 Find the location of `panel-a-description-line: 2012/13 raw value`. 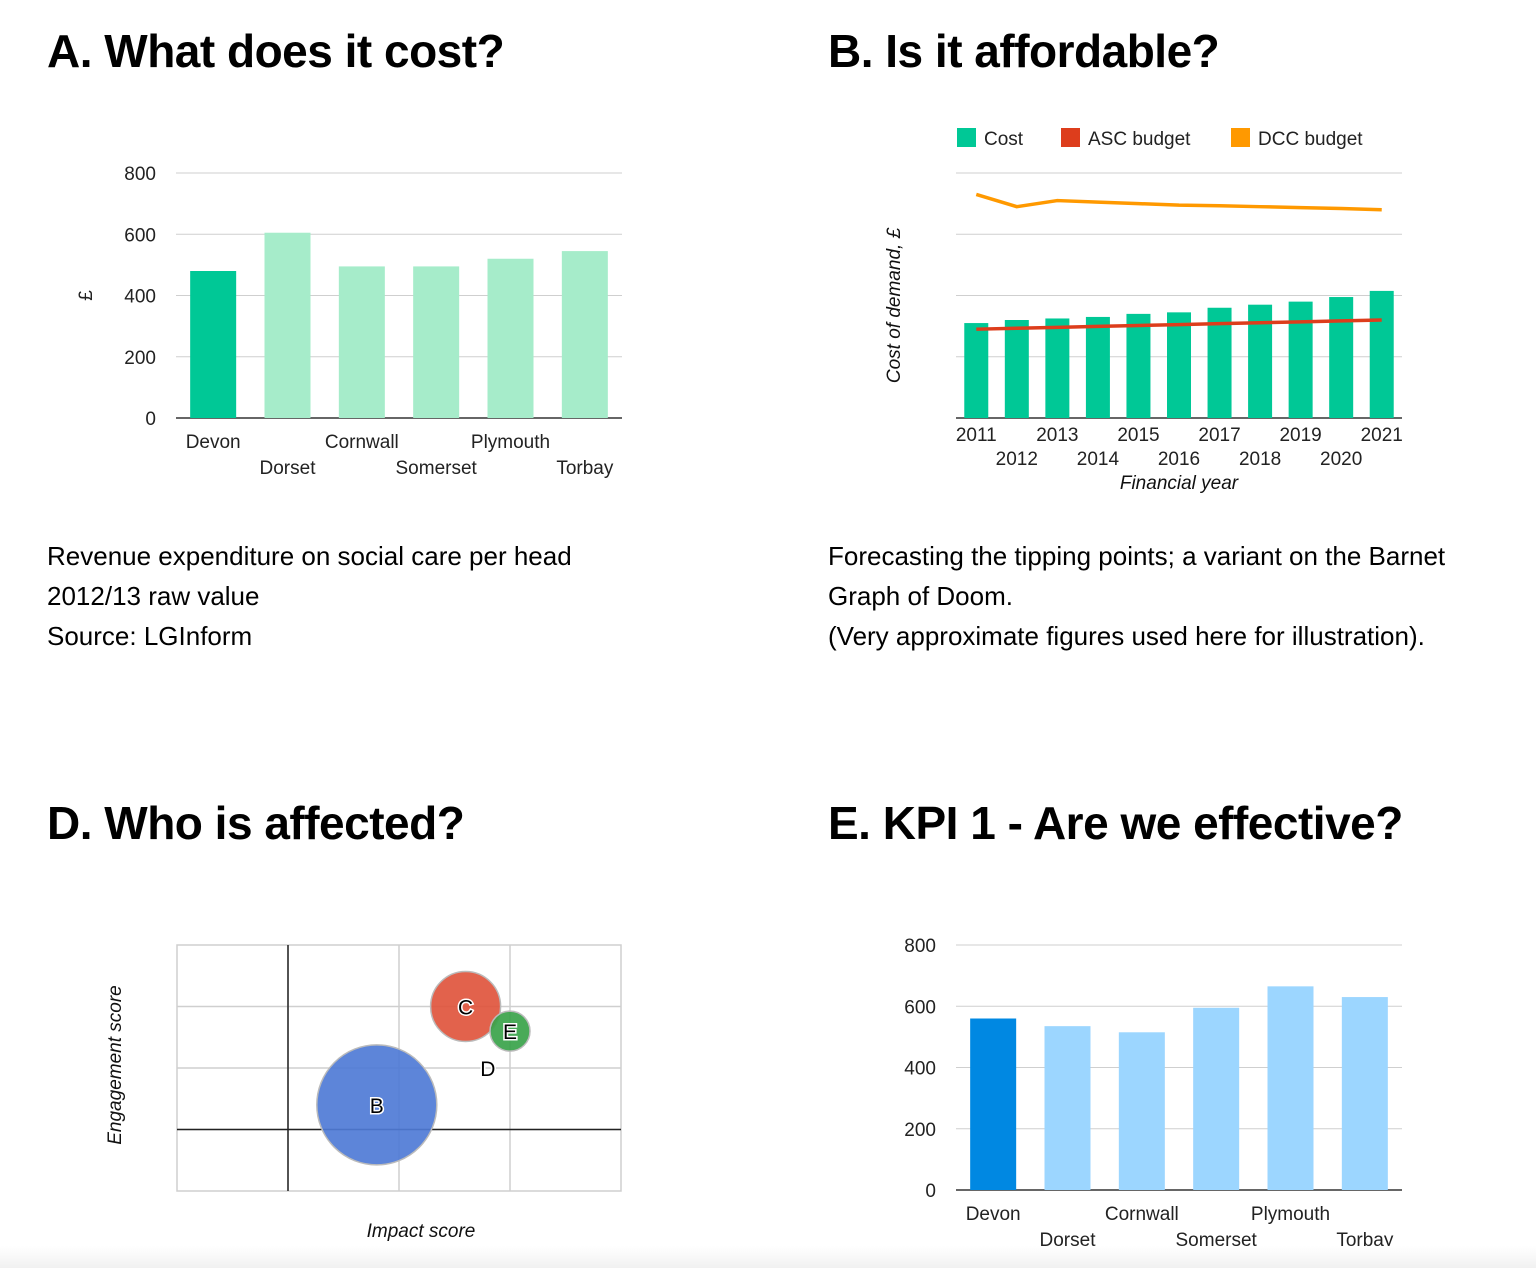

panel-a-description-line: 2012/13 raw value is located at coordinates (153, 596).